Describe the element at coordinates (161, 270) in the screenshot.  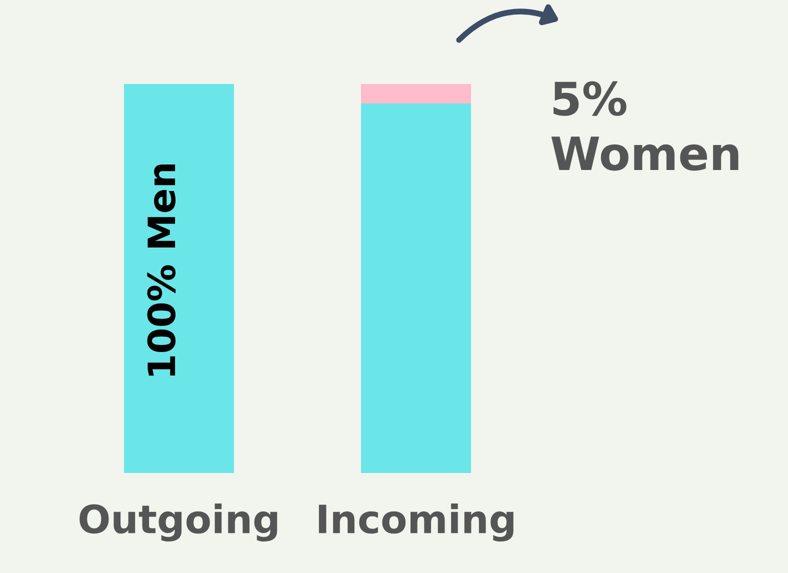
I see `data-label: 100% Men` at that location.